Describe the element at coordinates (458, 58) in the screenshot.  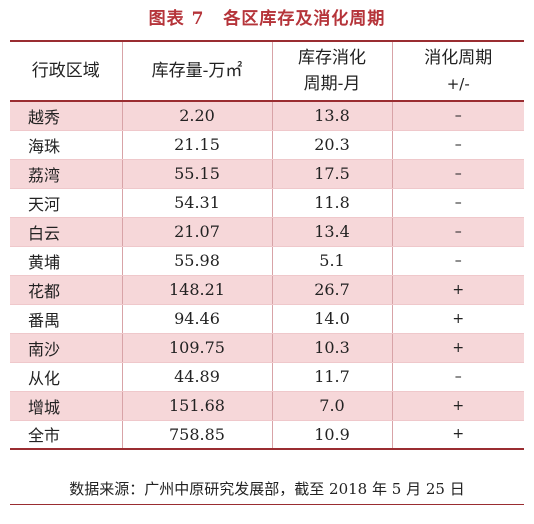
I see `header-change-line1: 消化周期` at that location.